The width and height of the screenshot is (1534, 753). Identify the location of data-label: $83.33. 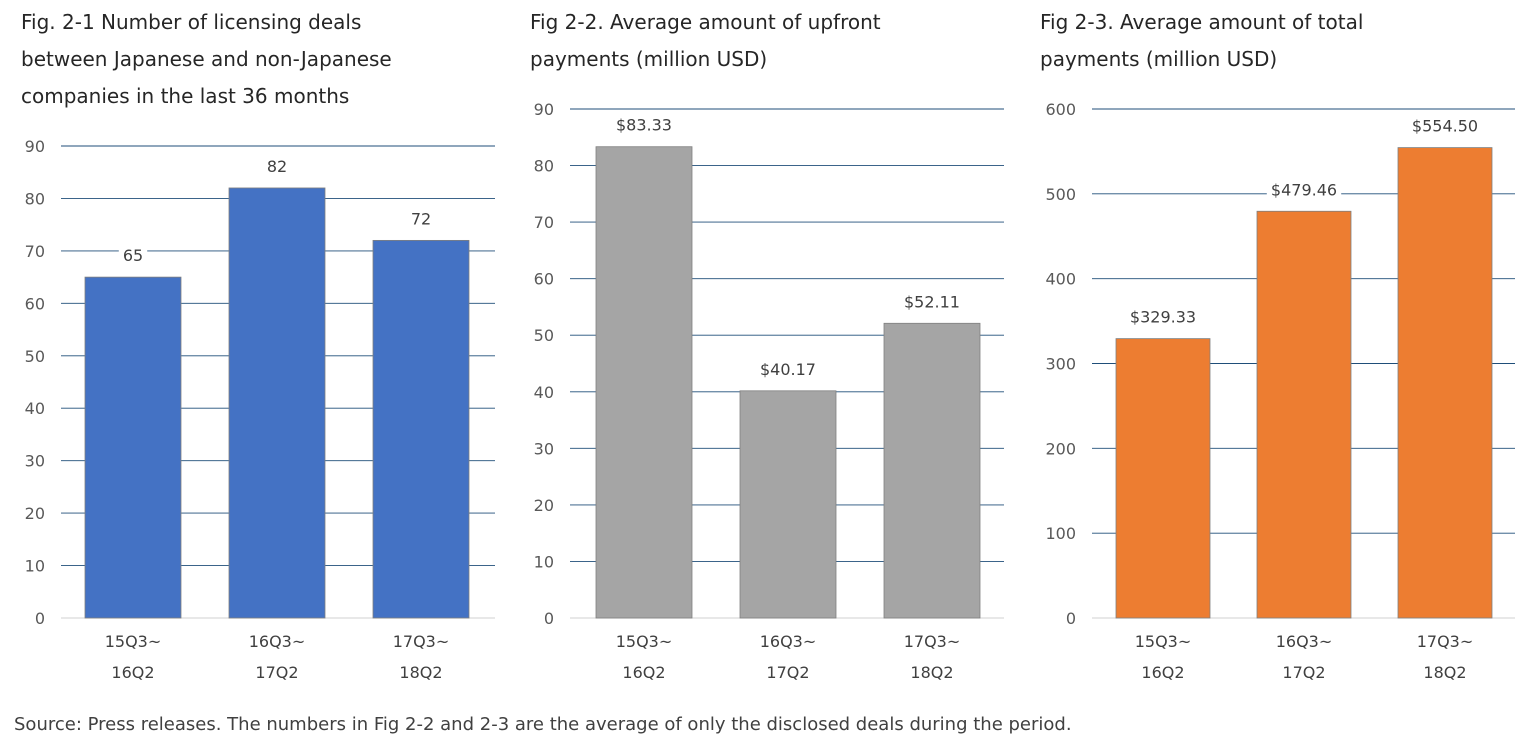
(644, 125).